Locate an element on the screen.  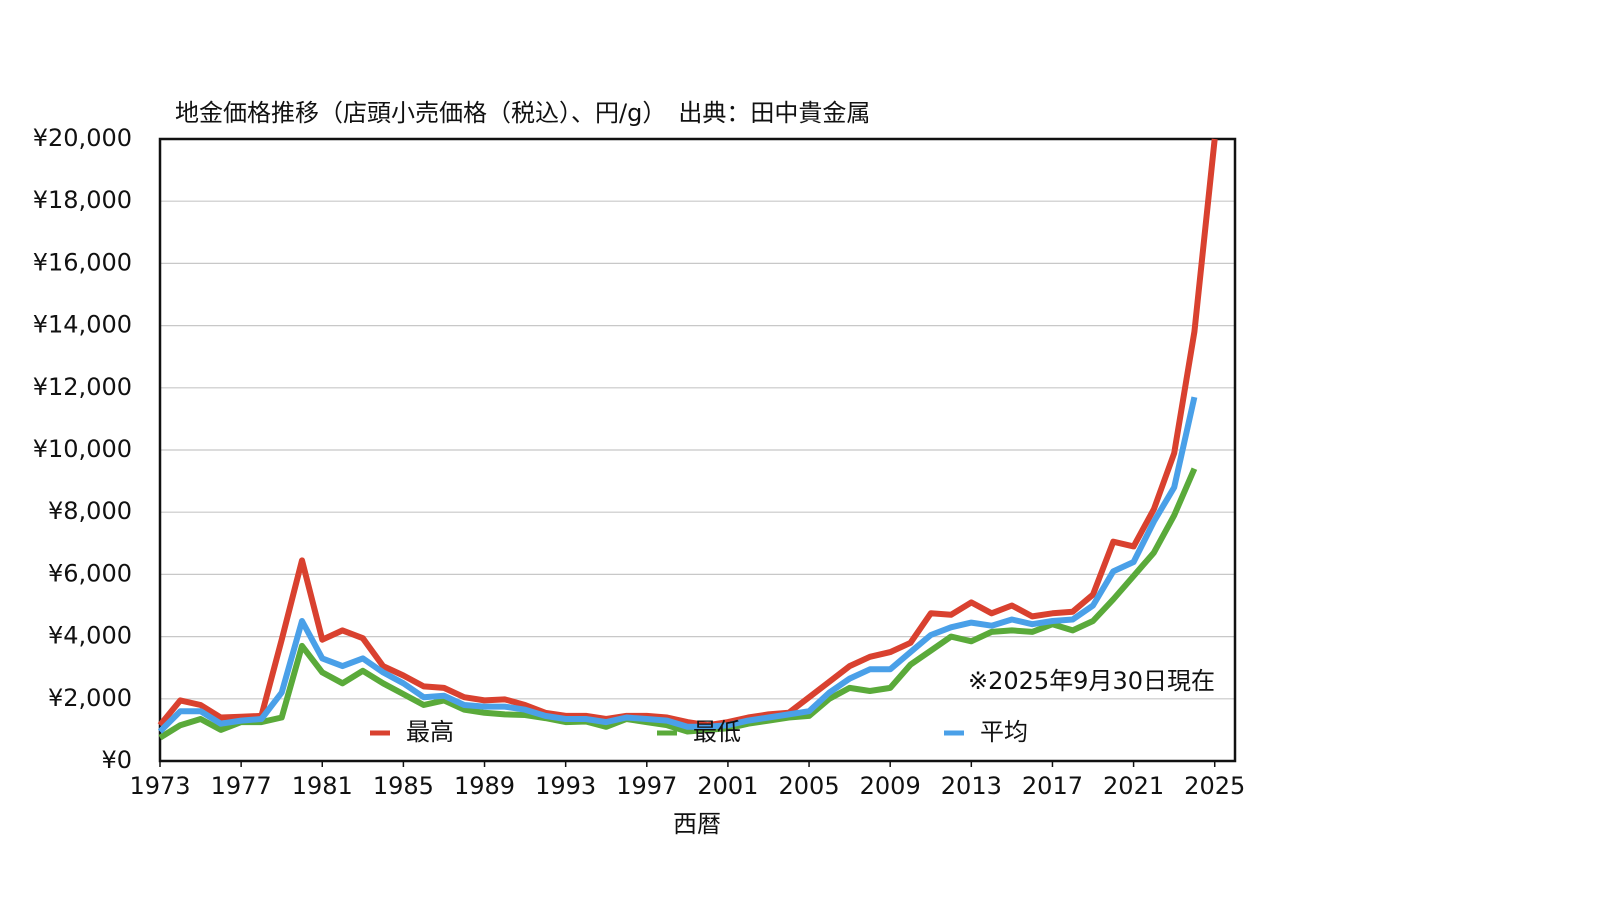
y-tick-label: ¥10,000 is located at coordinates (82, 449).